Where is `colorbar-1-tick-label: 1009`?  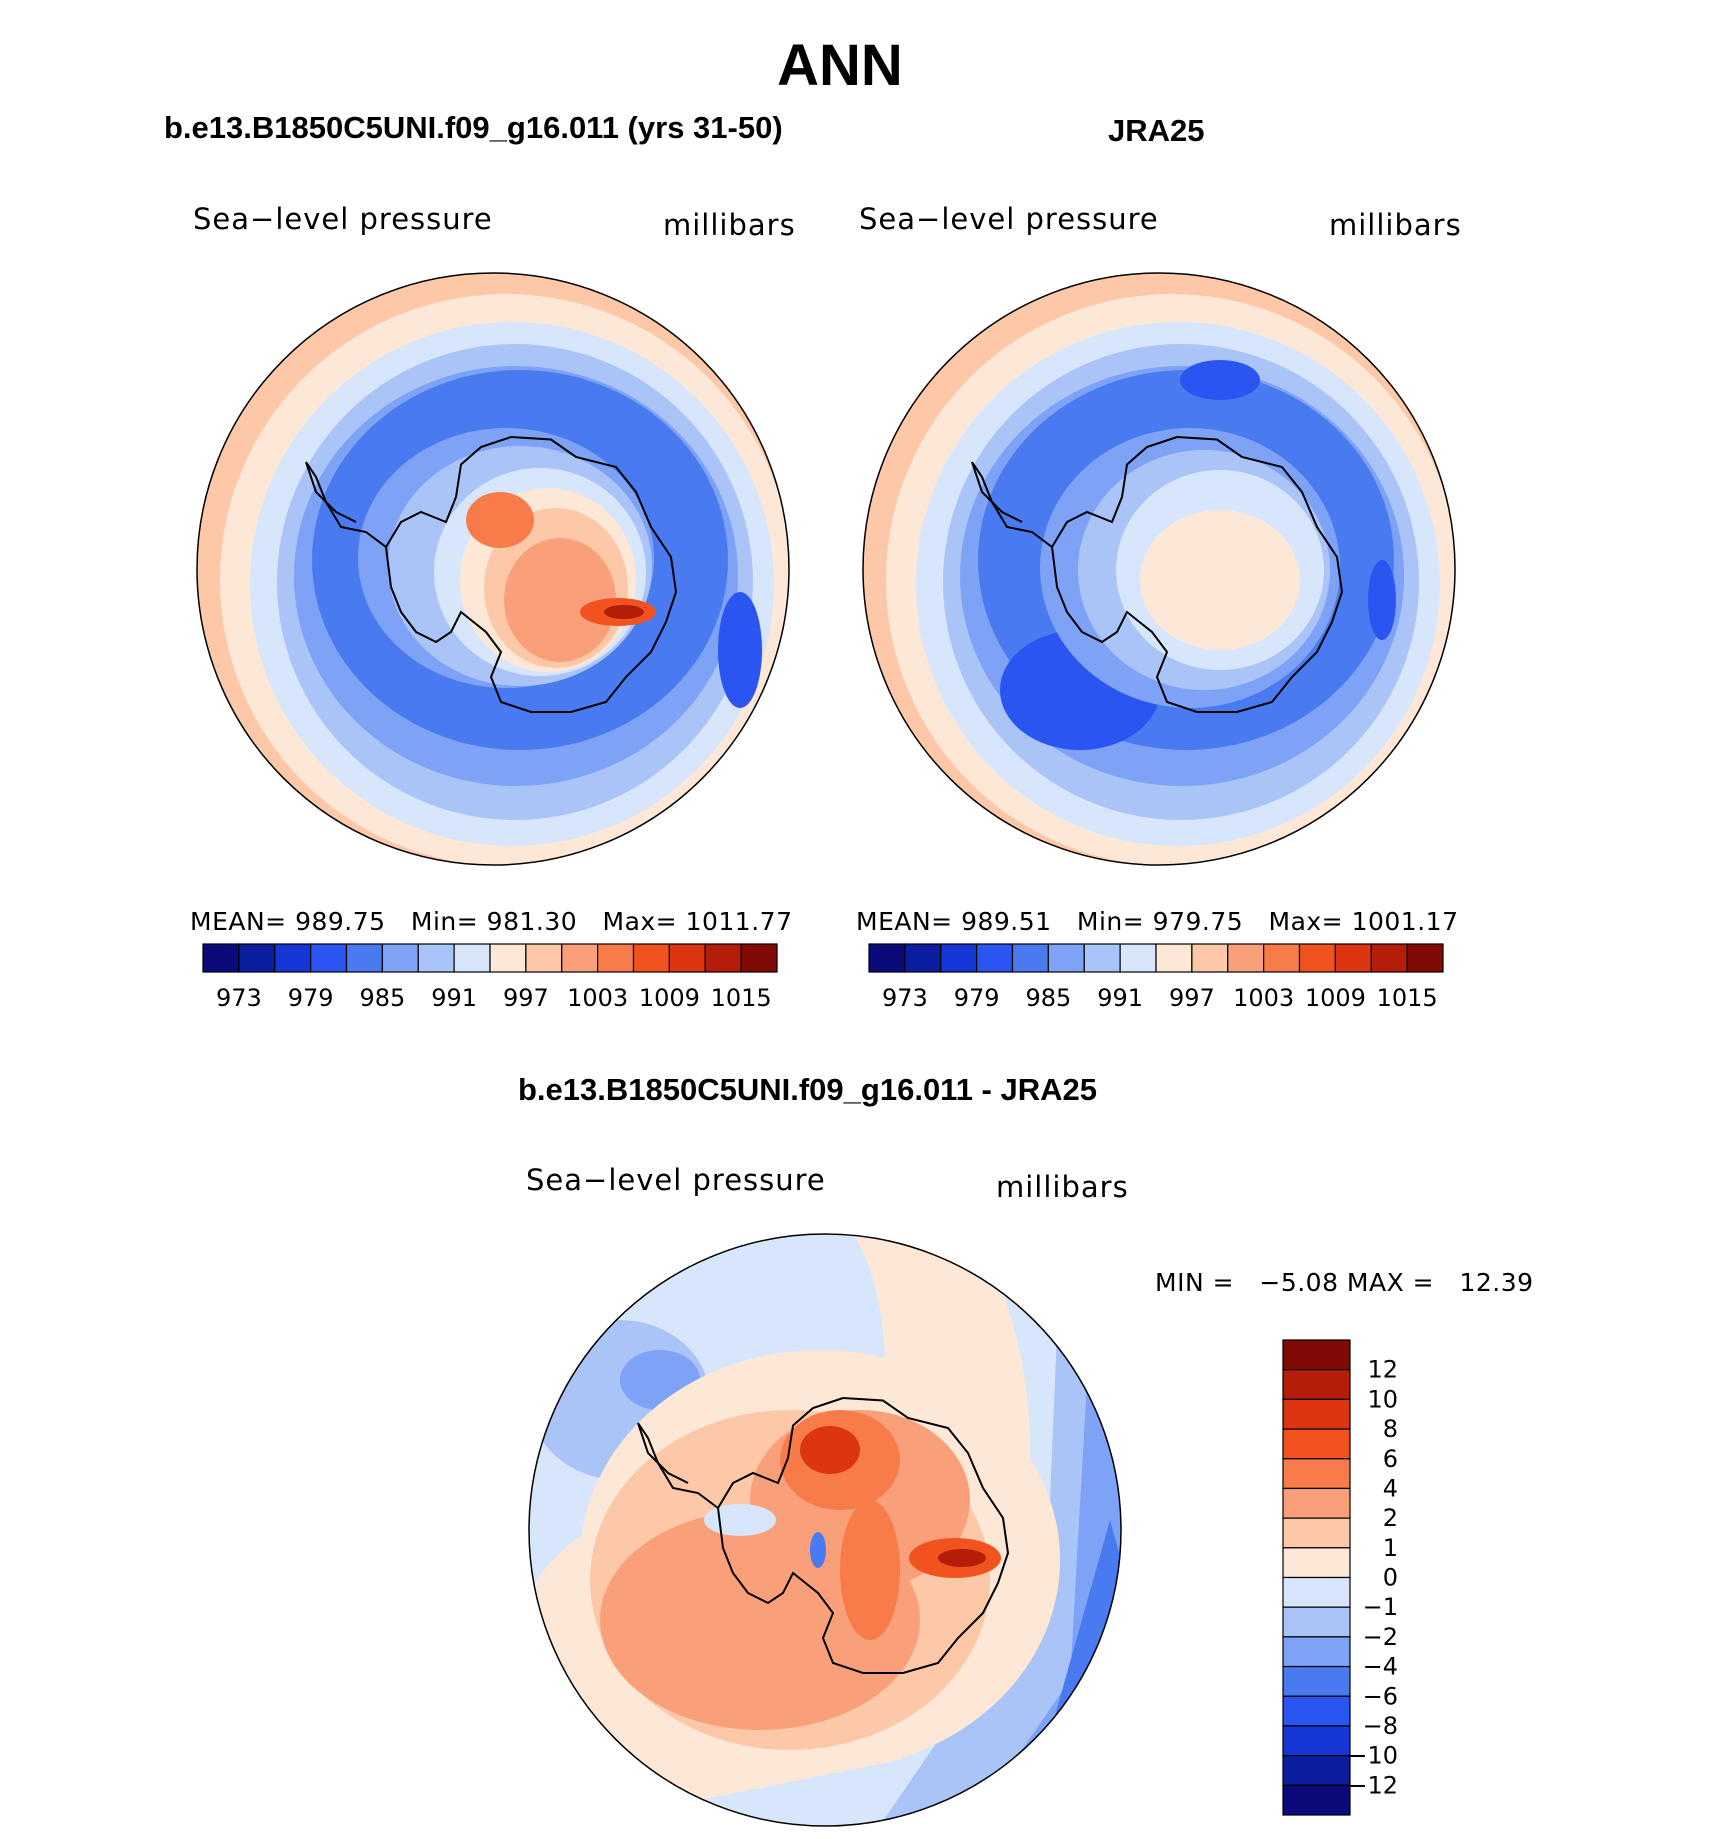
colorbar-1-tick-label: 1009 is located at coordinates (669, 998).